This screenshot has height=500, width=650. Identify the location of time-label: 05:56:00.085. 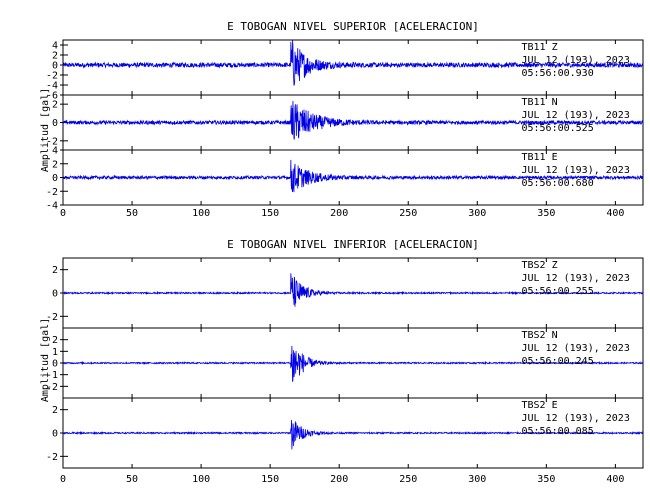
(557, 431).